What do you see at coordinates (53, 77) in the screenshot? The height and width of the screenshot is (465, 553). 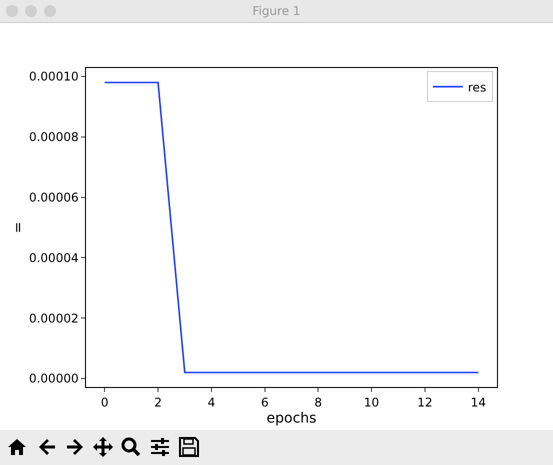 I see `y-tick-label: 0.00010` at bounding box center [53, 77].